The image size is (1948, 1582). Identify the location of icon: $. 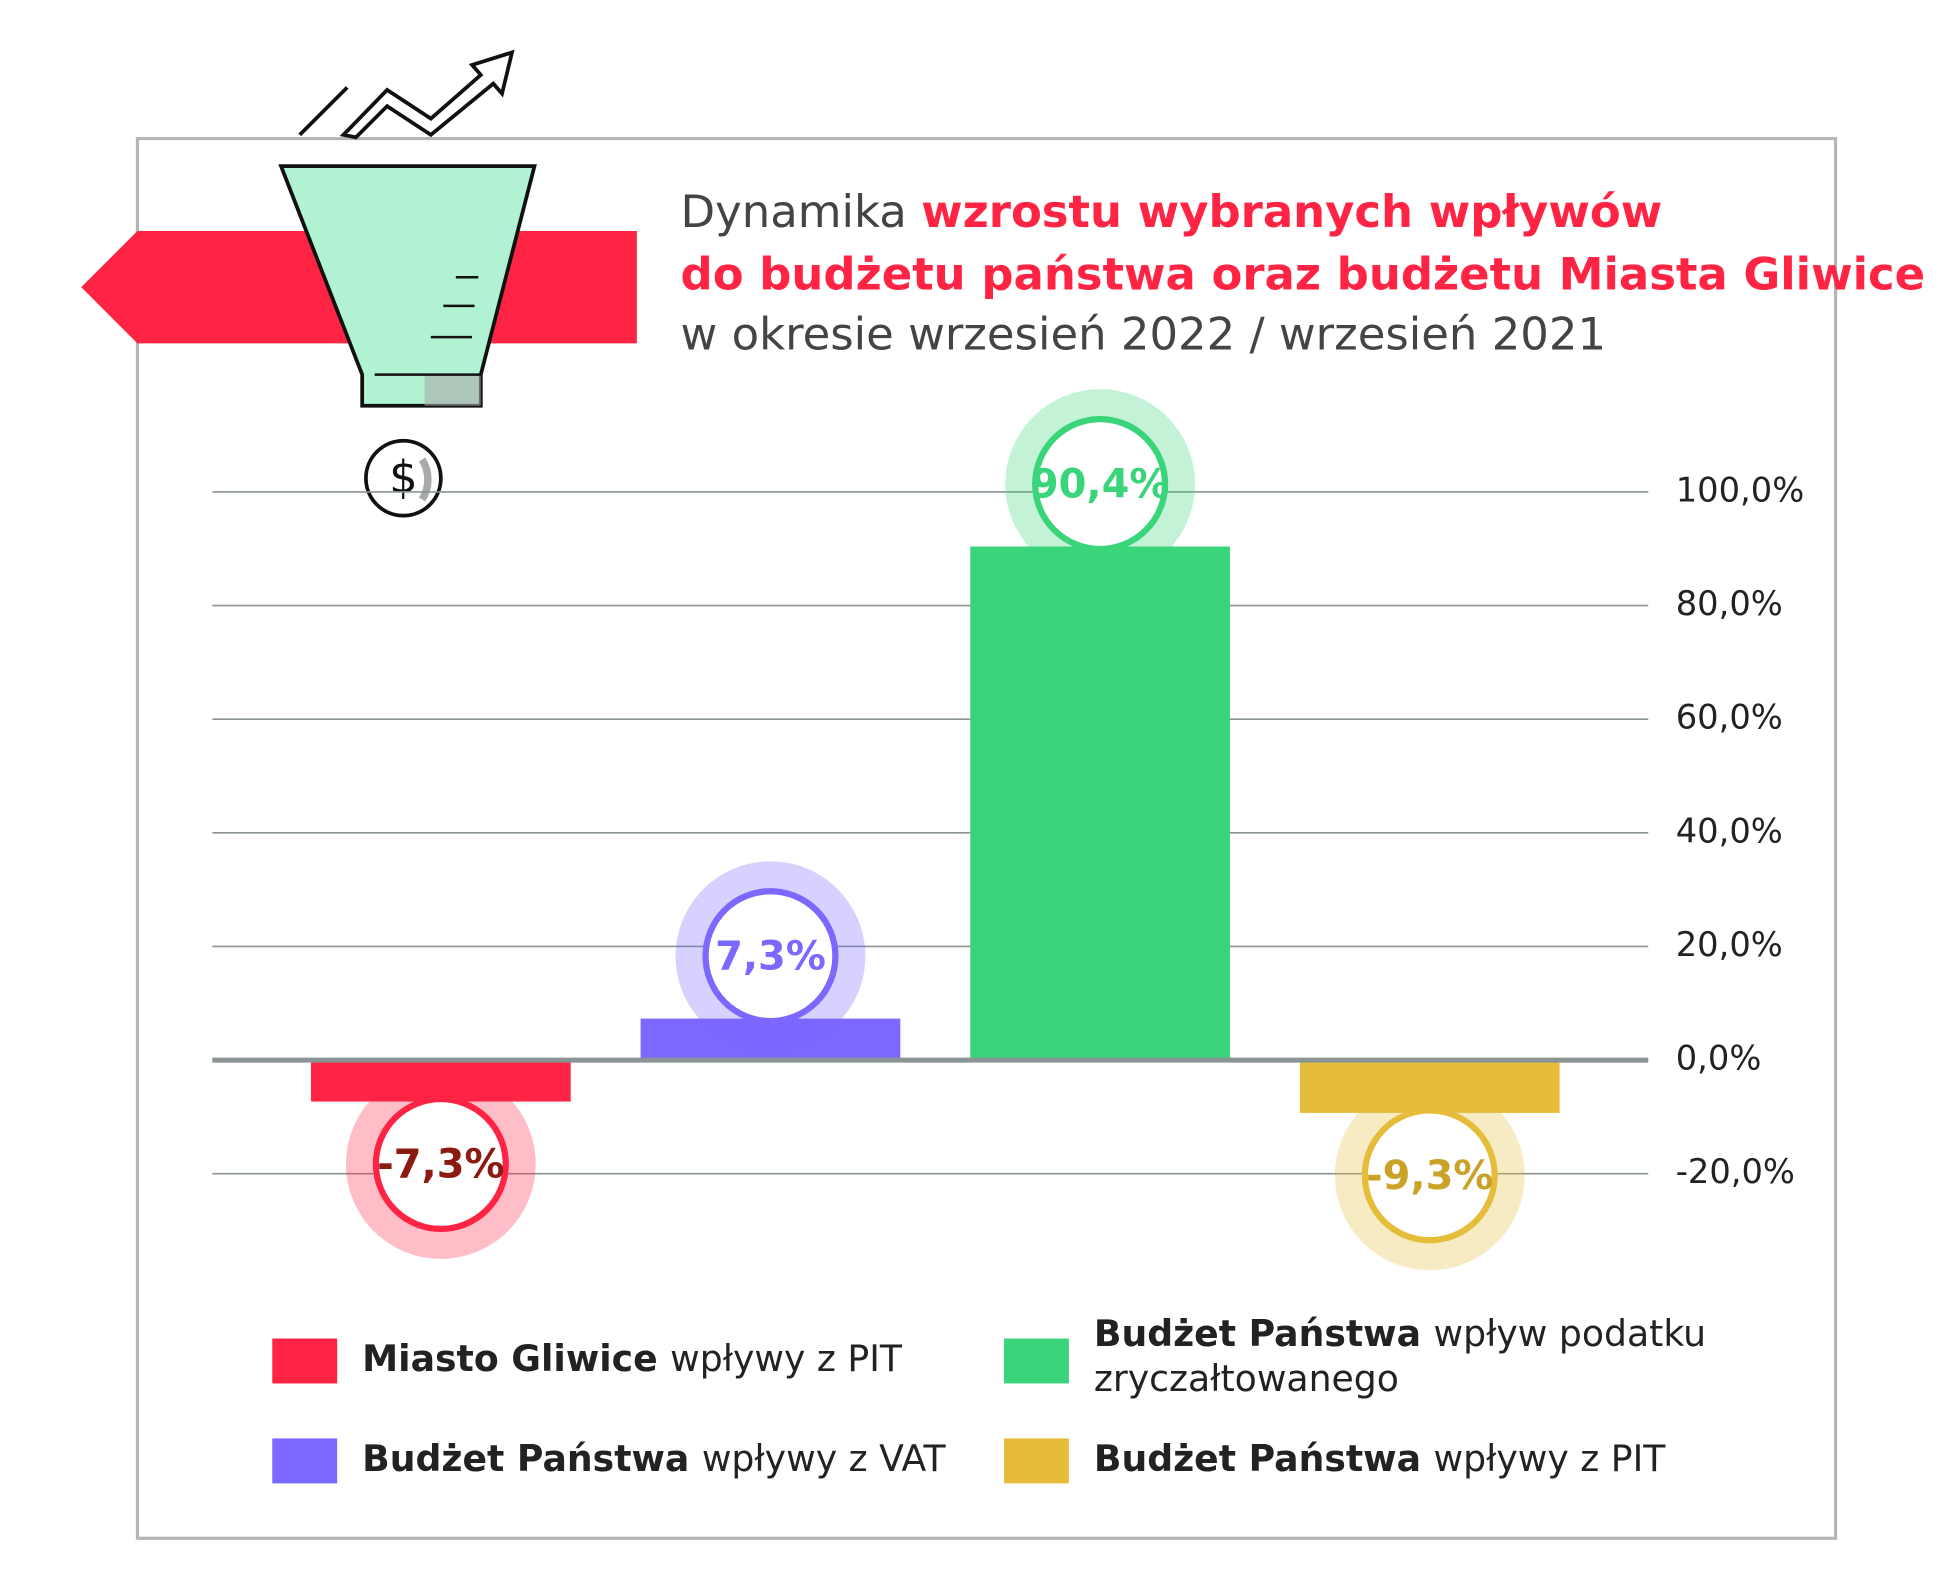
(359, 283).